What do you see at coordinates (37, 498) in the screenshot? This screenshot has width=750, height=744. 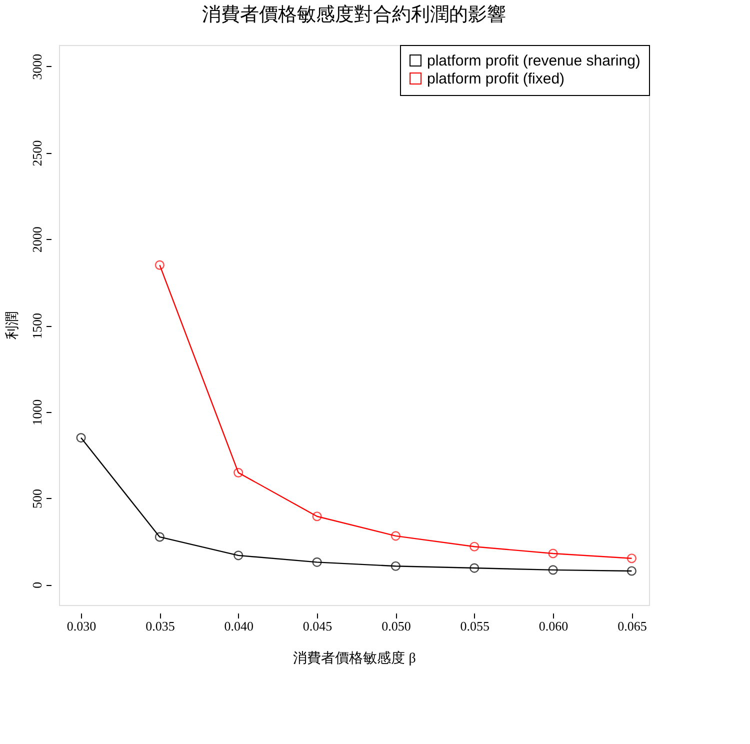 I see `y-tick-label: 500` at bounding box center [37, 498].